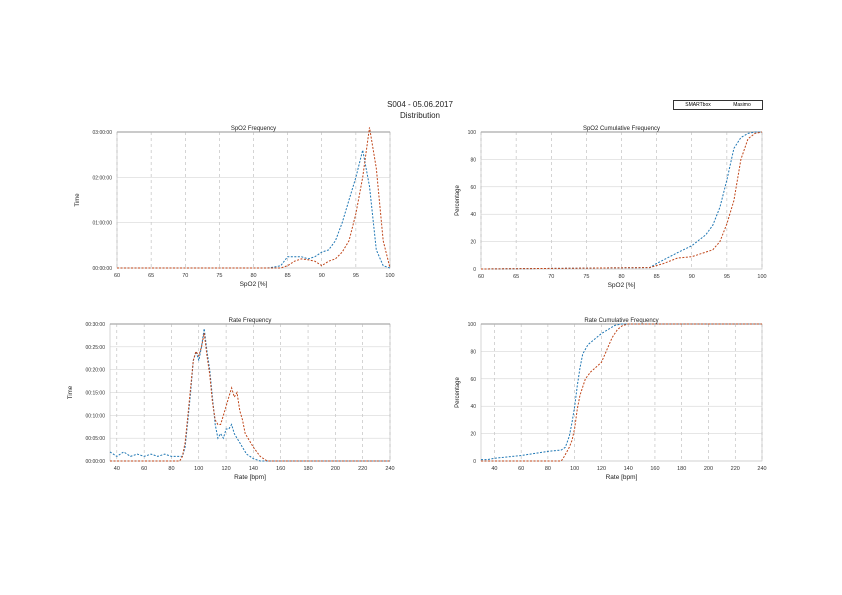 The width and height of the screenshot is (842, 595). Describe the element at coordinates (718, 105) in the screenshot. I see `legend: SMARTbox Masimo` at that location.